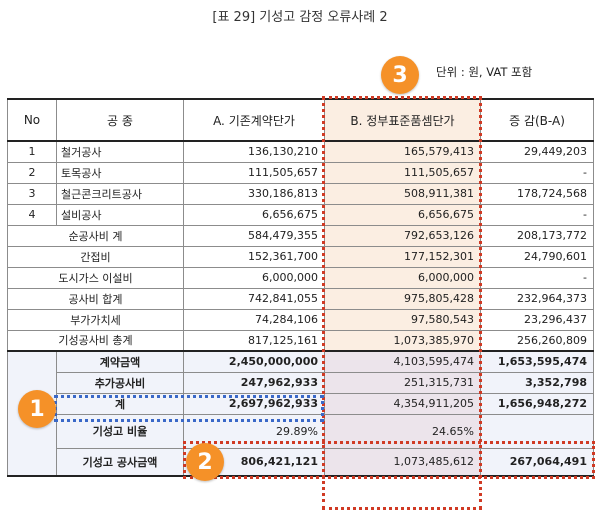 The height and width of the screenshot is (515, 600). What do you see at coordinates (402, 235) in the screenshot?
I see `summary-b: 792,653,126` at bounding box center [402, 235].